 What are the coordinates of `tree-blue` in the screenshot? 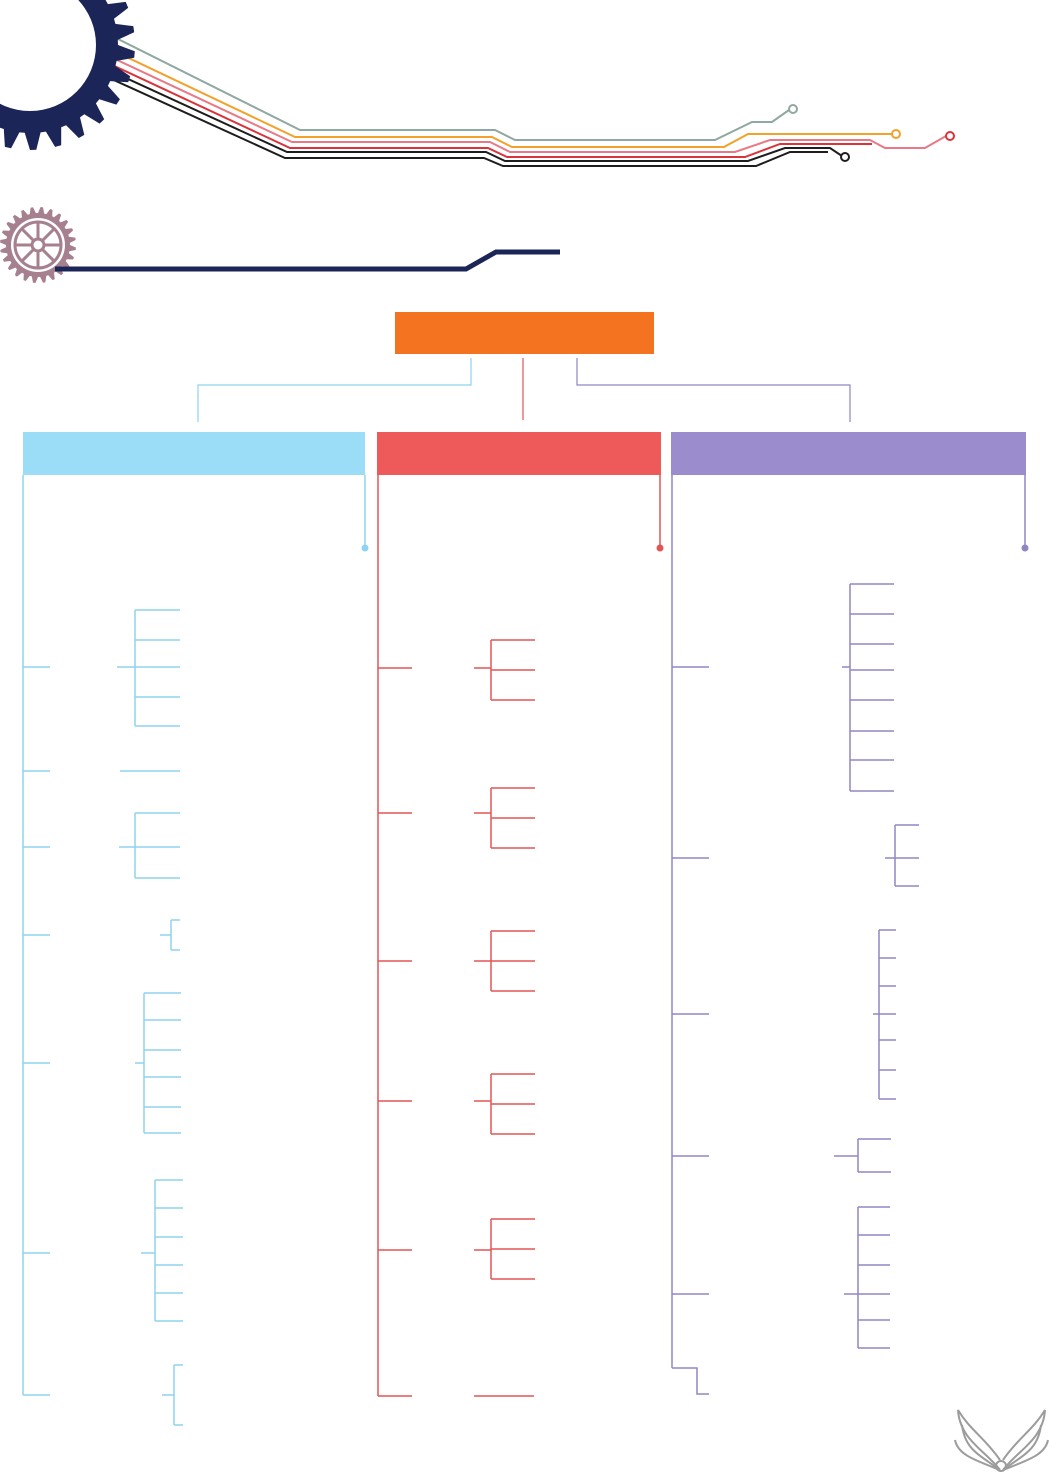 It's located at (102, 950).